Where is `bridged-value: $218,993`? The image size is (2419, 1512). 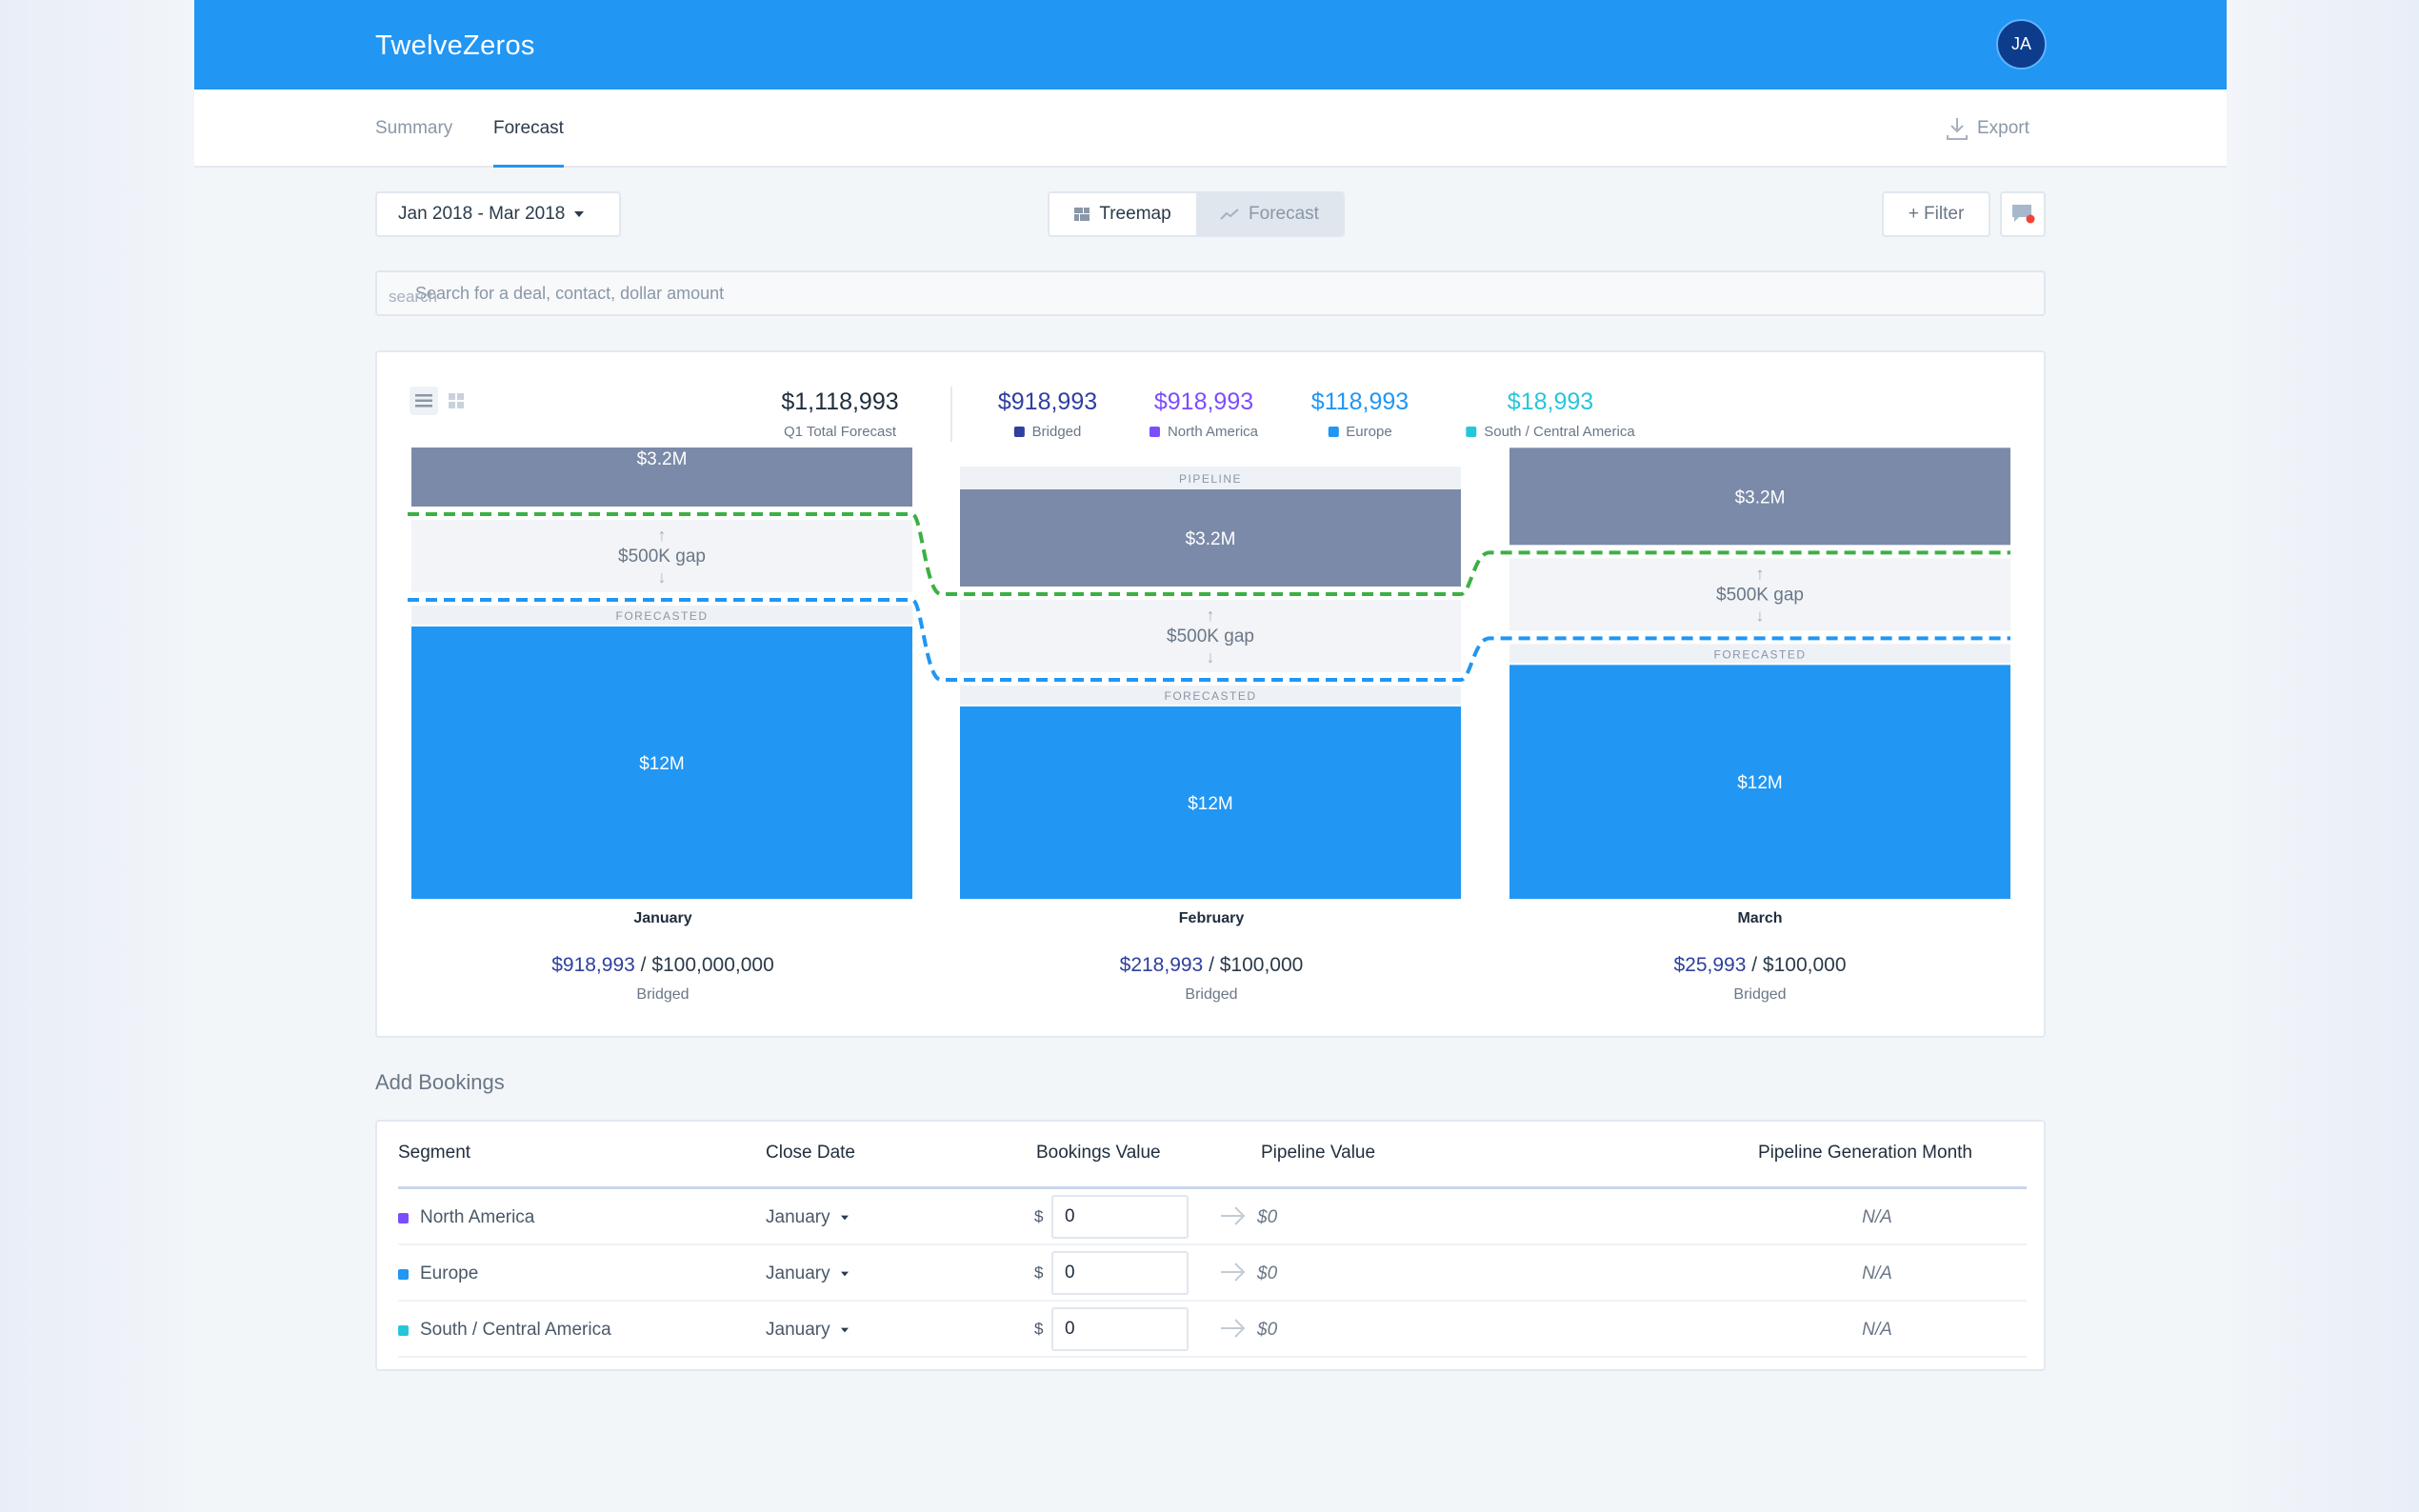
bridged-value: $218,993 is located at coordinates (1161, 965).